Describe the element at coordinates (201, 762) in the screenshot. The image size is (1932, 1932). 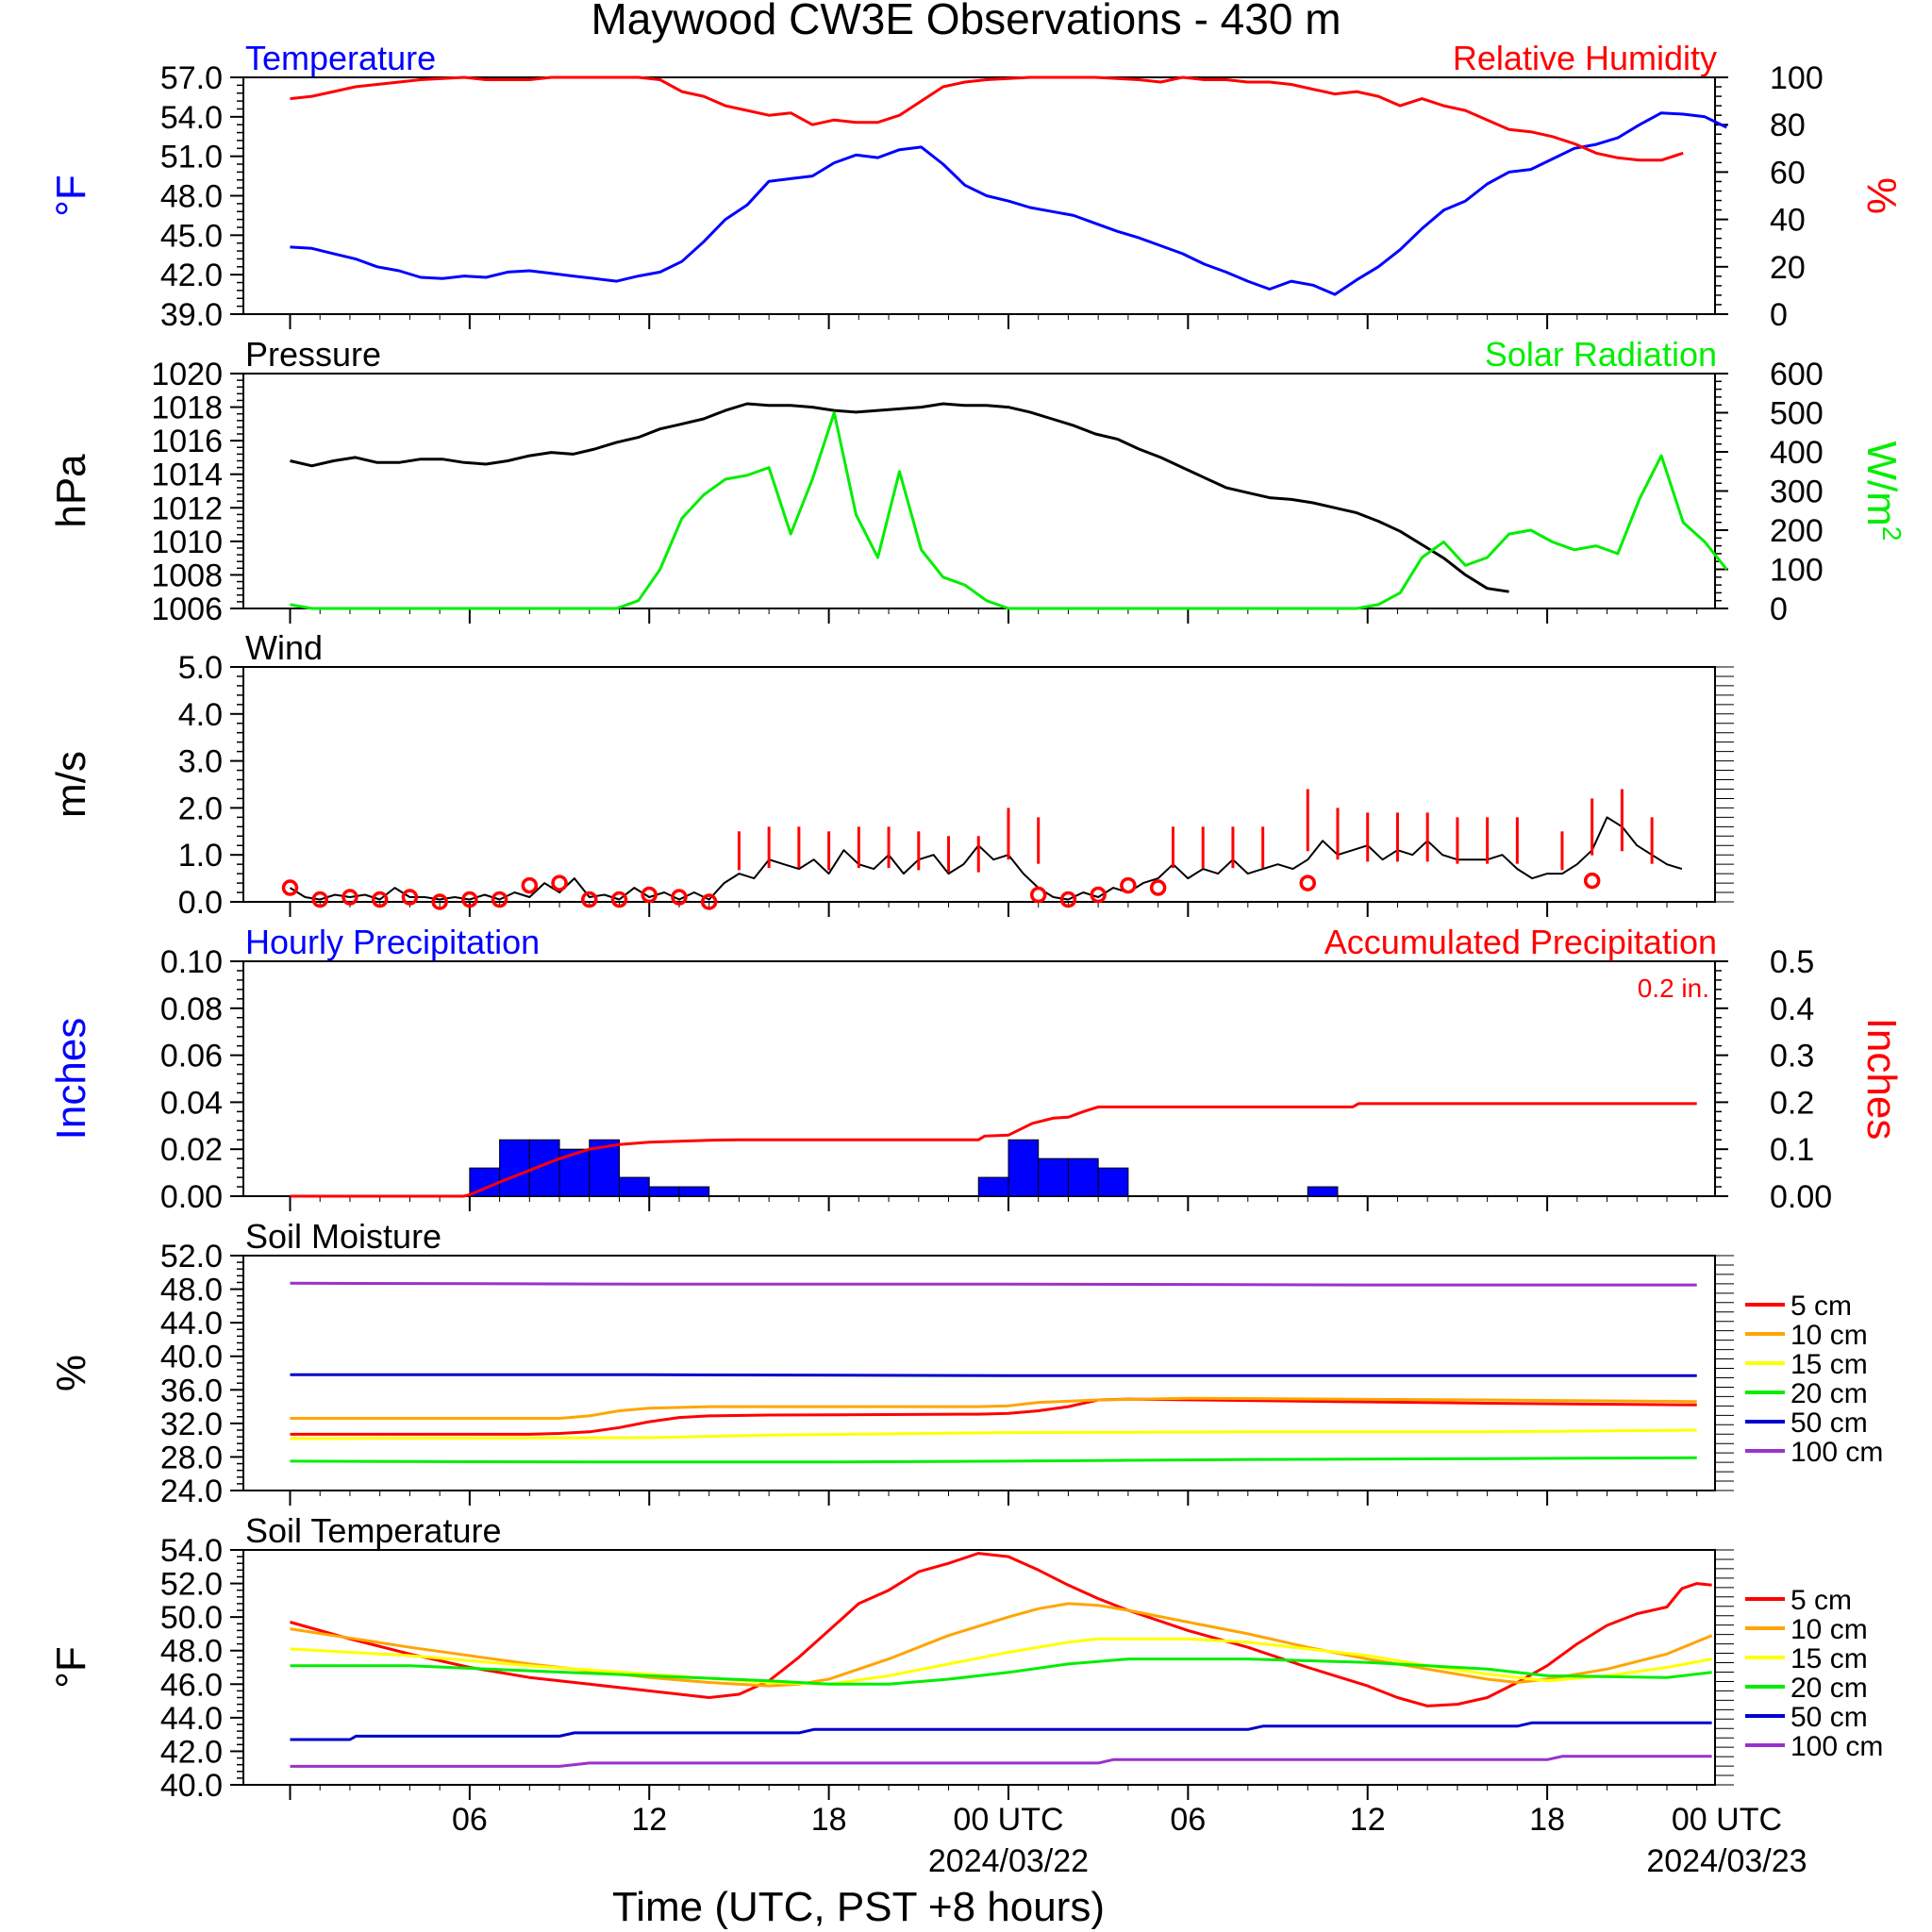
I see `left-tick-label: 3.0` at that location.